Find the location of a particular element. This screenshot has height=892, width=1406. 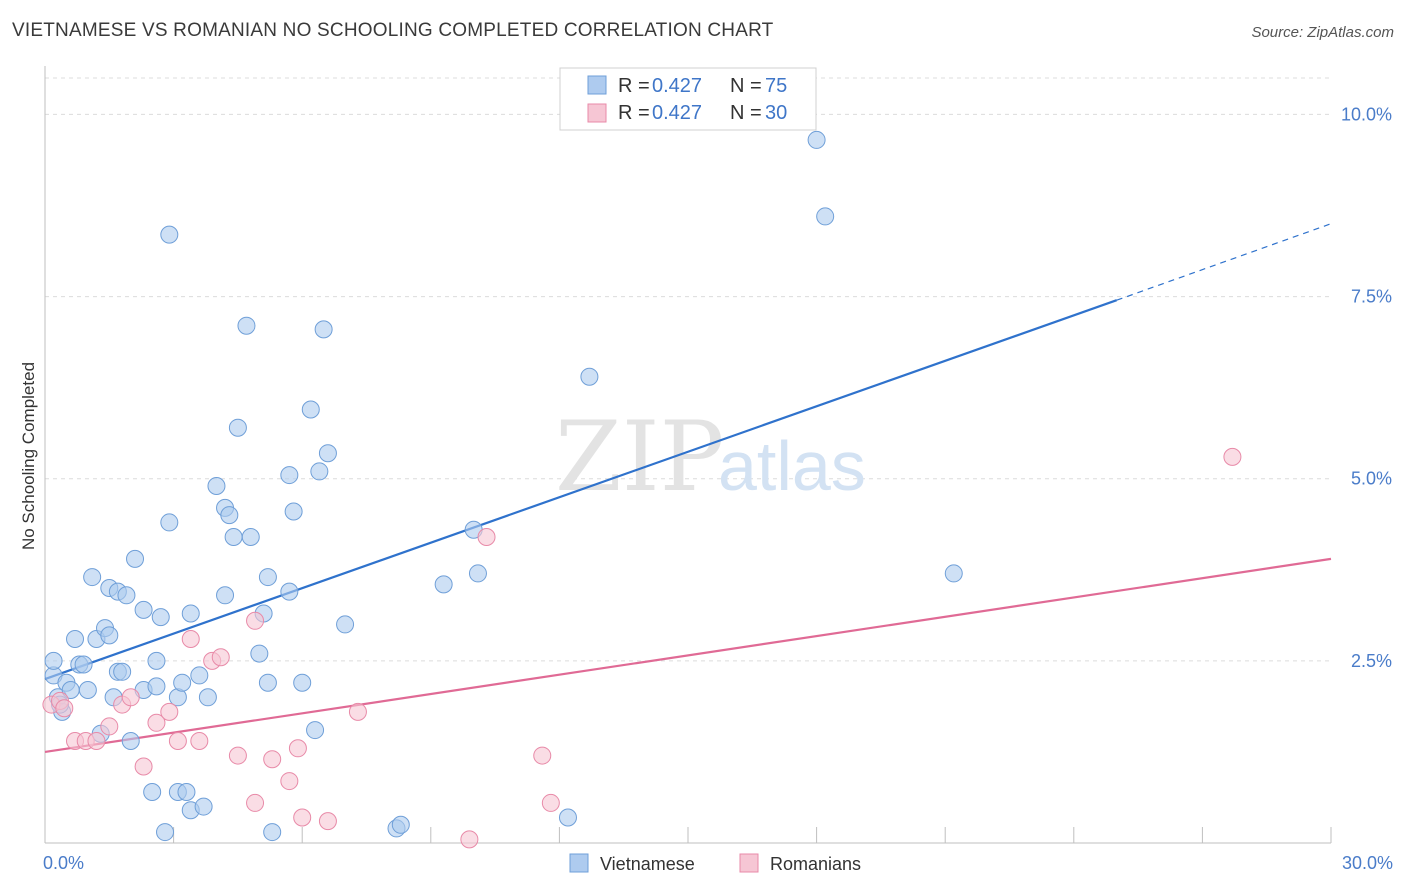

series-legend-swatch-vietnamese is located at coordinates (579, 863).